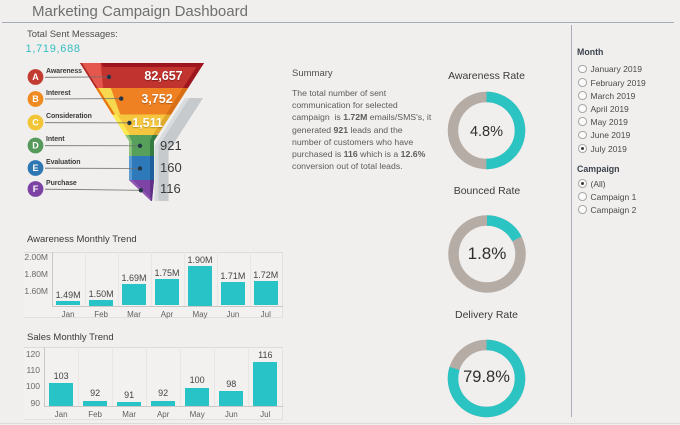 Image resolution: width=680 pixels, height=425 pixels. I want to click on svg-text: E, so click(35, 168).